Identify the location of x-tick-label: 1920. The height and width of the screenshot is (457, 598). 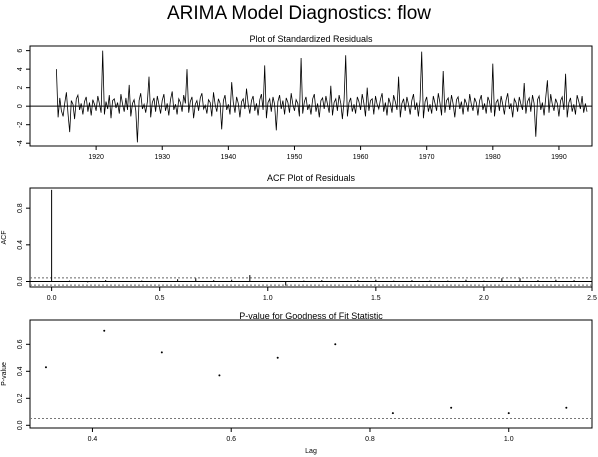
(96, 157).